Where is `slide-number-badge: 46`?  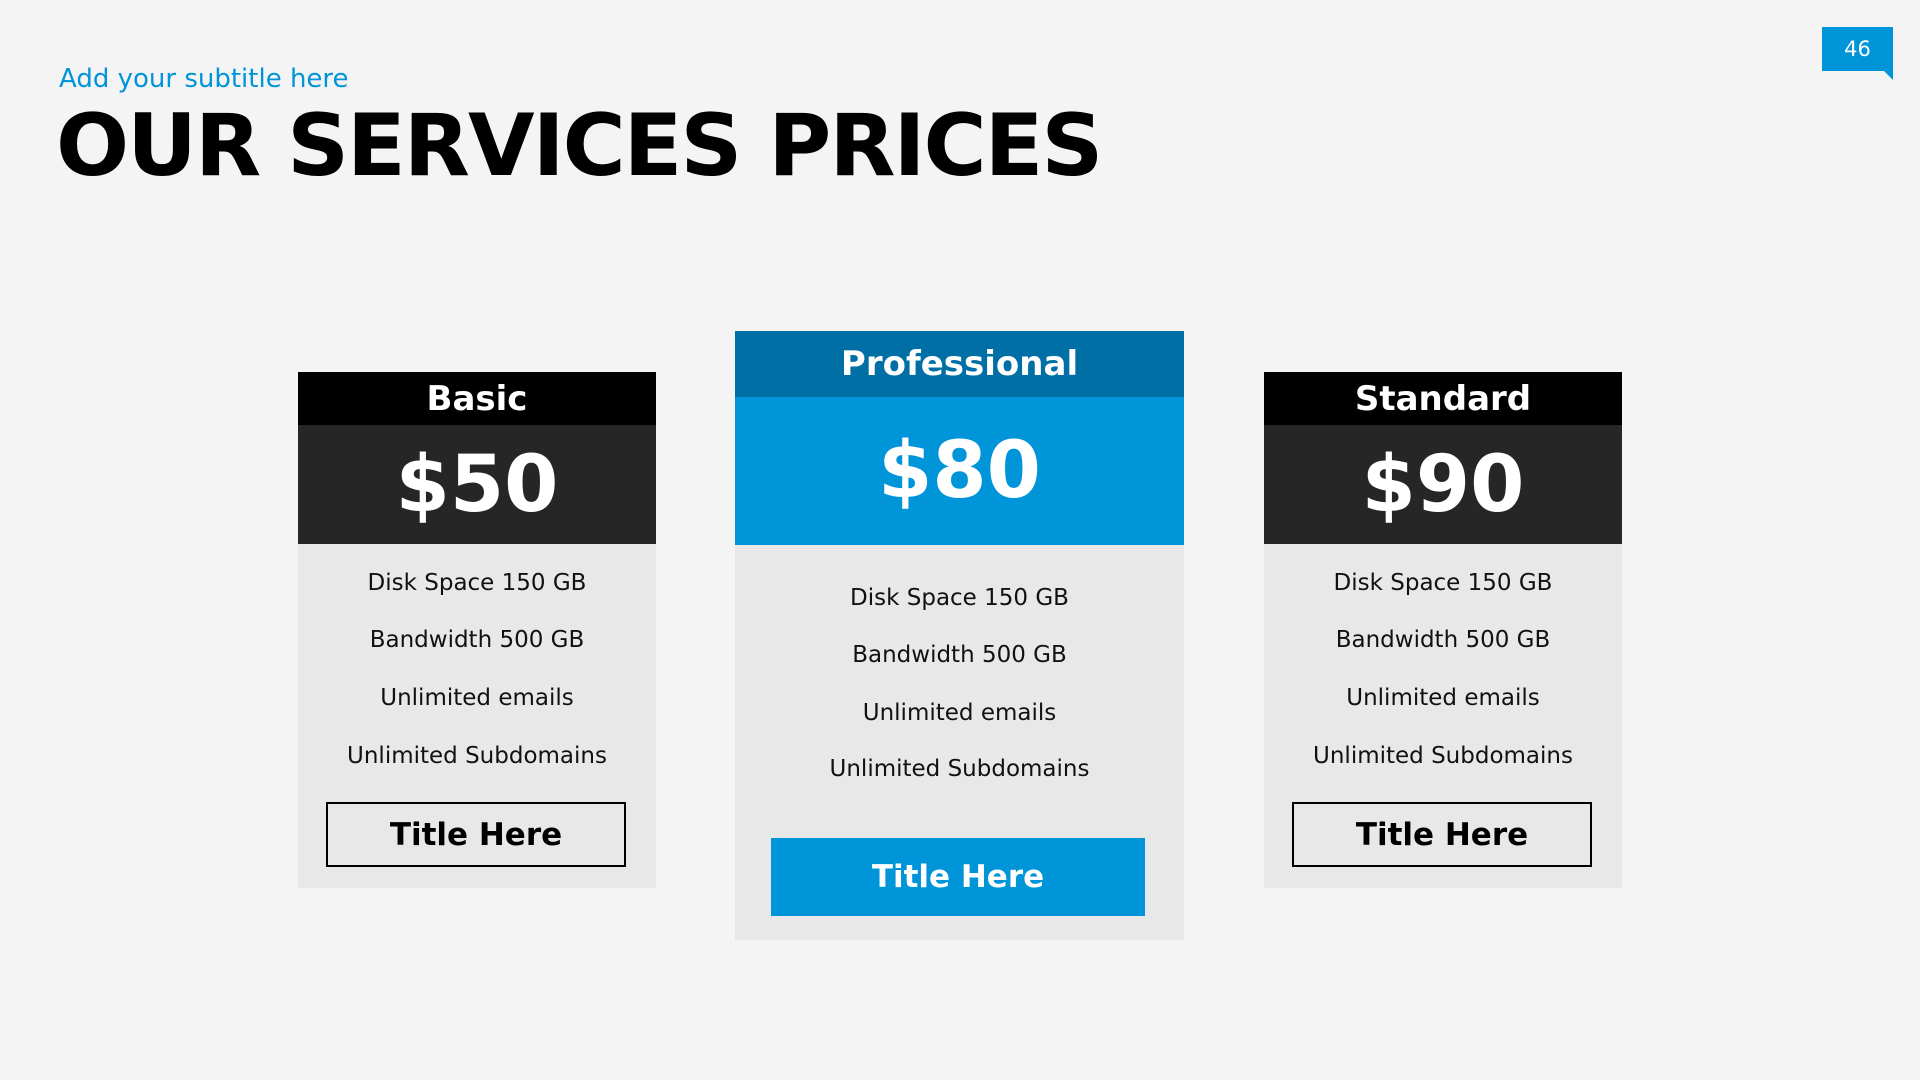
slide-number-badge: 46 is located at coordinates (1857, 53).